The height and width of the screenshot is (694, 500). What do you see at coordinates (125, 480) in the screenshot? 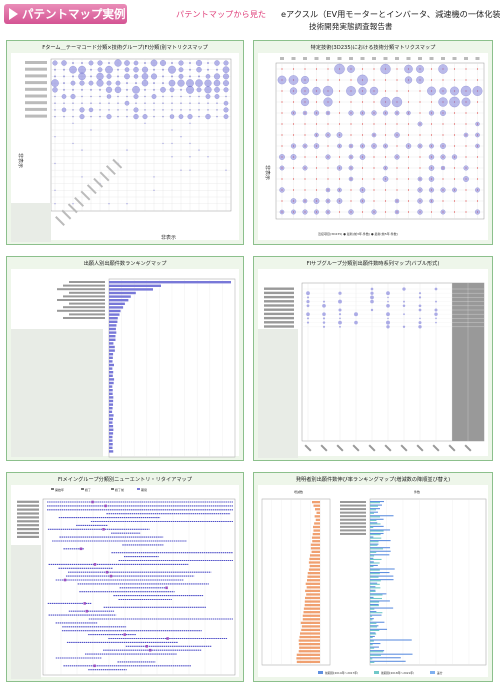
I see `panel-title: FIメイングループ分類別ニューエントリ・リタイアマップ` at bounding box center [125, 480].